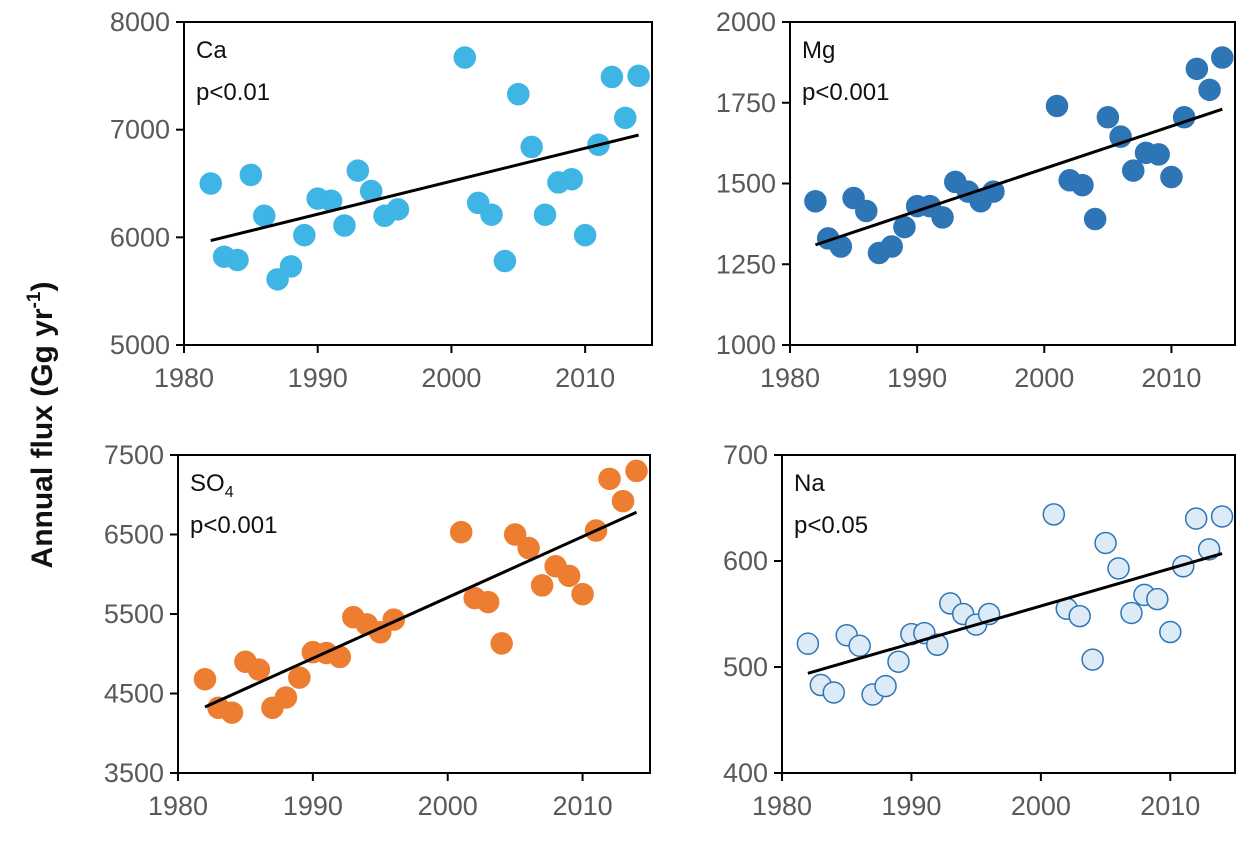 The image size is (1243, 842). Describe the element at coordinates (140, 237) in the screenshot. I see `y-tick-label: 6000` at that location.